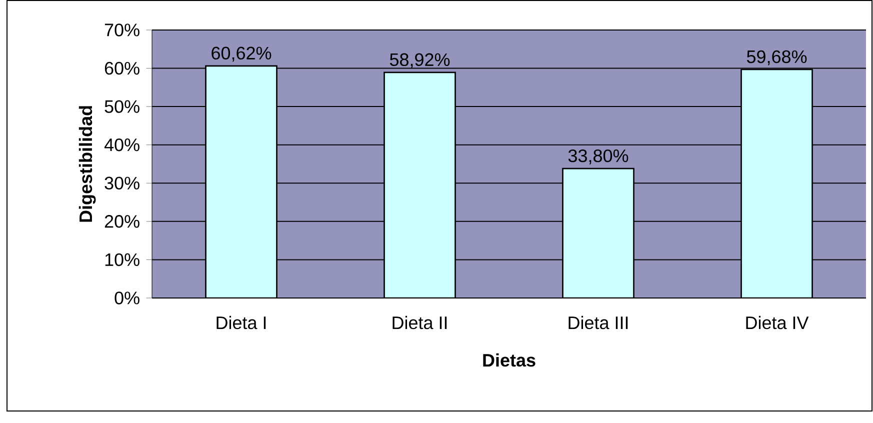 Image resolution: width=873 pixels, height=423 pixels. I want to click on data-label: 60,62%, so click(242, 54).